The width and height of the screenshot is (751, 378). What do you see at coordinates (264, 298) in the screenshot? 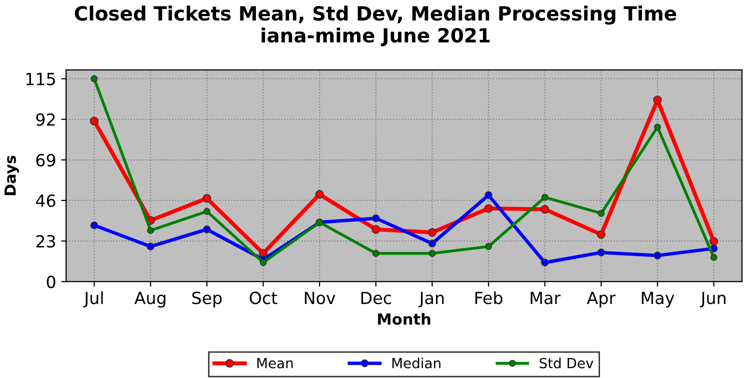
I see `x-tick-label: Oct` at bounding box center [264, 298].